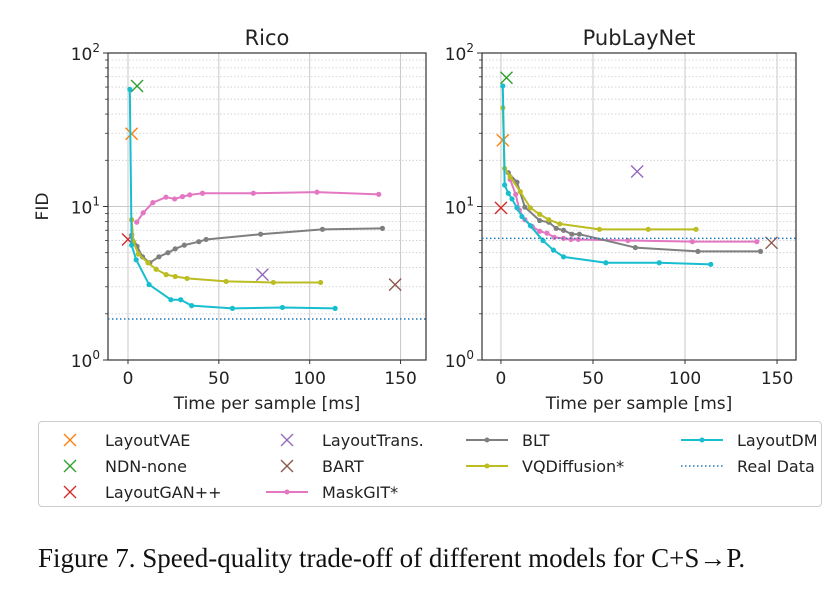 The height and width of the screenshot is (592, 833). Describe the element at coordinates (85, 207) in the screenshot. I see `y-tick-label: 10¹` at that location.